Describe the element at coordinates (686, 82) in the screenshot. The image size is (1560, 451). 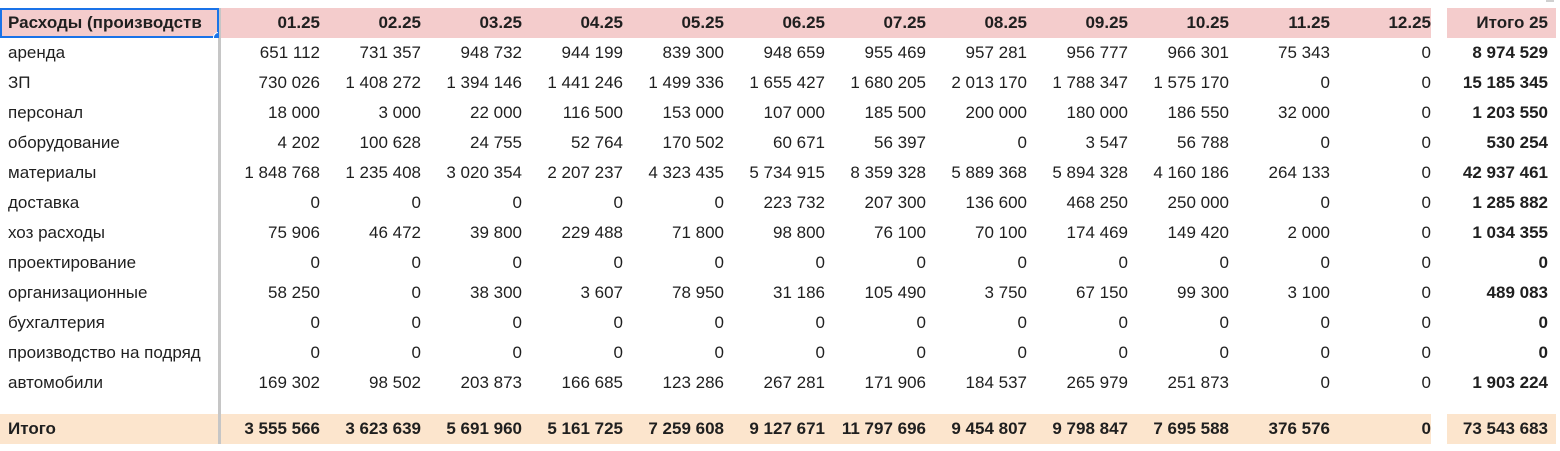
I see `value-cell: 1 499 336` at that location.